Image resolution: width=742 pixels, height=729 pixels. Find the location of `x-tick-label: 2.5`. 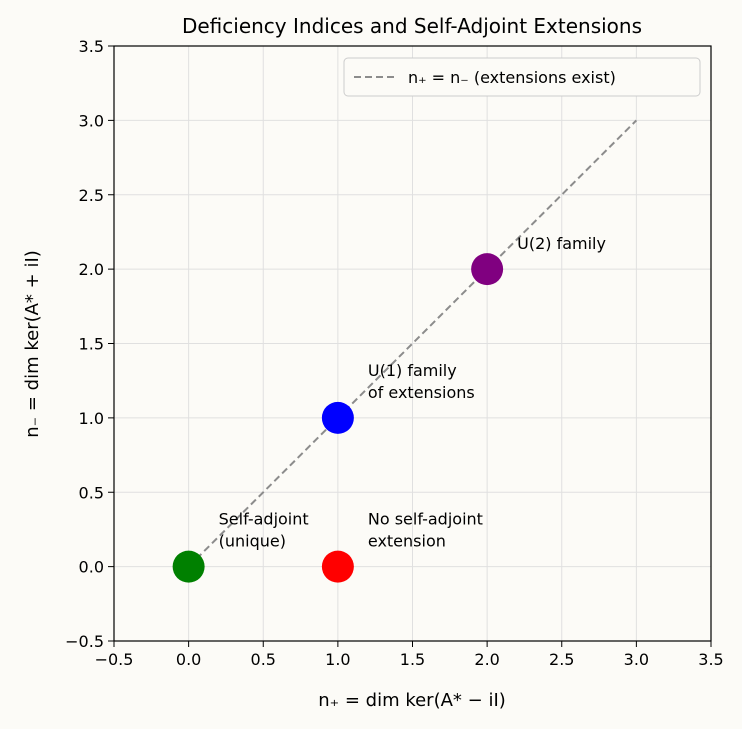

x-tick-label: 2.5 is located at coordinates (561, 659).